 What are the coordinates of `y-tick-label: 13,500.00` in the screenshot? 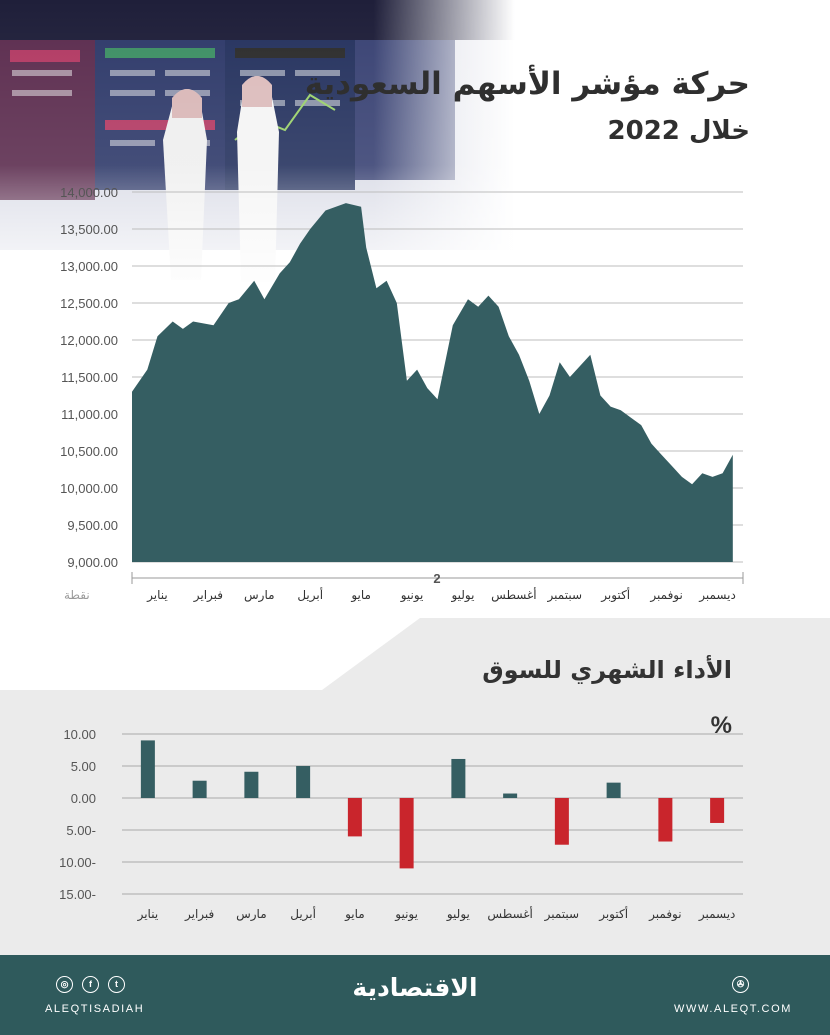 It's located at (89, 229).